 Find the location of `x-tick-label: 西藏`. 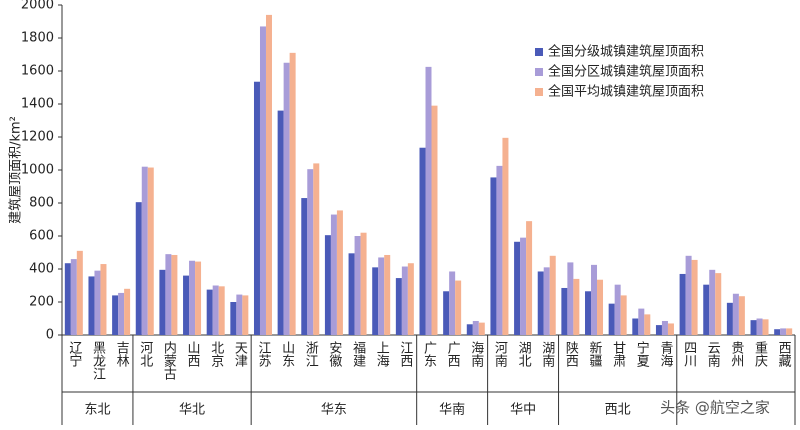

x-tick-label: 西藏 is located at coordinates (784, 354).